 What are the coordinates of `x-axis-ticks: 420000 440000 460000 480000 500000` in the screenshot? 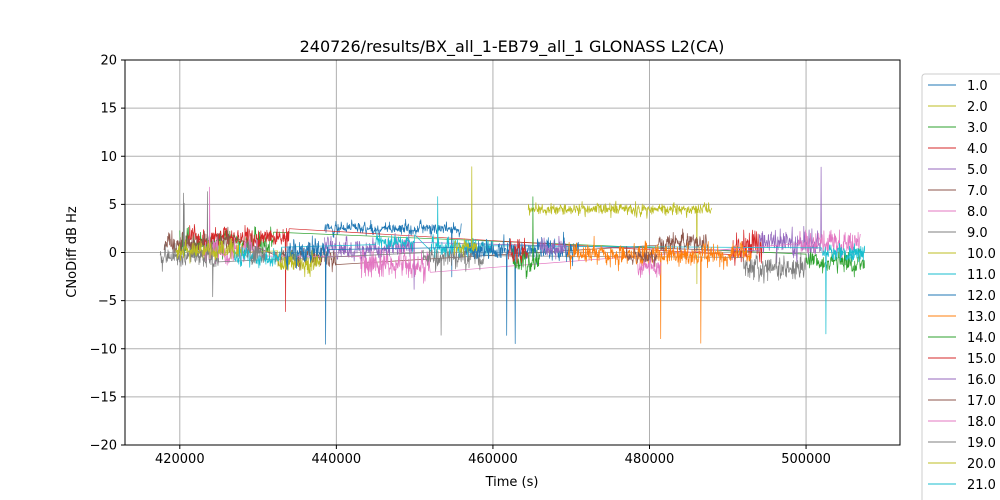 It's located at (493, 456).